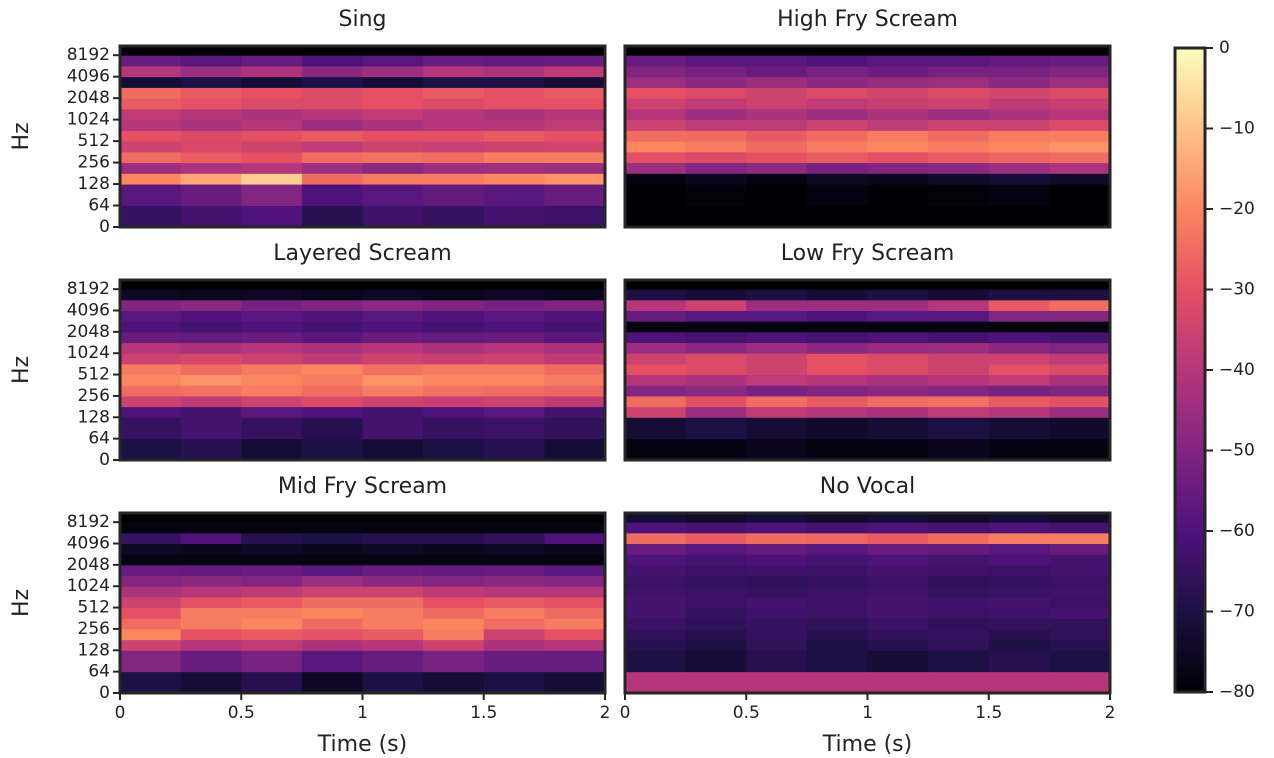 The image size is (1274, 758). Describe the element at coordinates (21, 136) in the screenshot. I see `y-axis-label: Hz` at that location.